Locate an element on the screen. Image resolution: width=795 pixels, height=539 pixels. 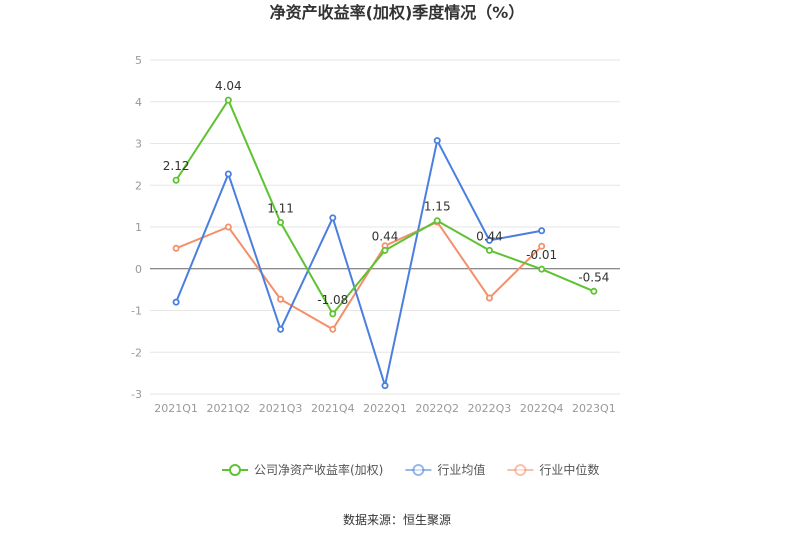
y-axis: 5 4 3 2 1 0 -1 -2 -3 is located at coordinates (136, 227).